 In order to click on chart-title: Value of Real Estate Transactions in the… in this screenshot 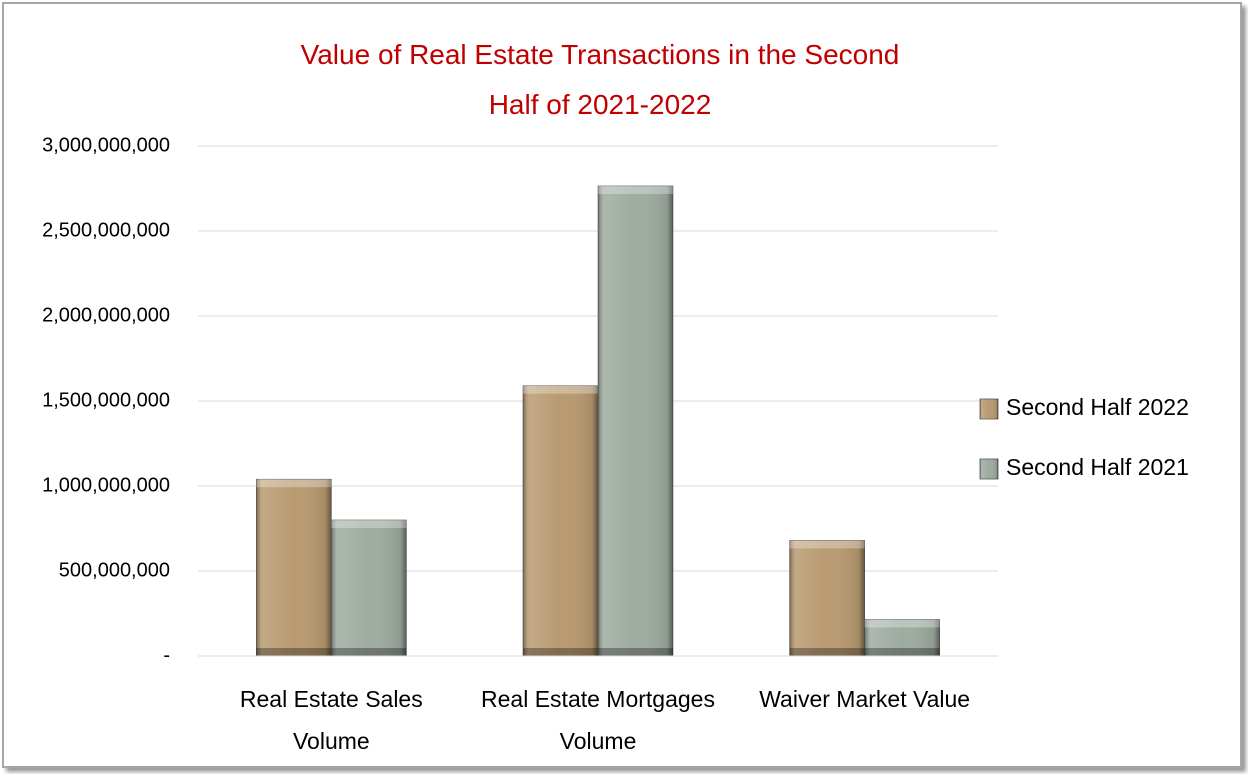, I will do `click(600, 79)`.